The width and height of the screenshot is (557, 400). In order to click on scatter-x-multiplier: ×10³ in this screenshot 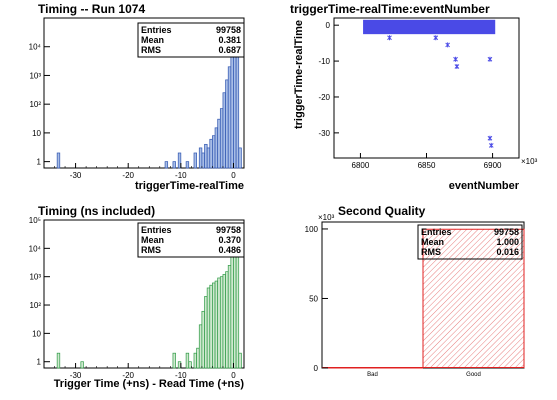, I will do `click(529, 161)`.